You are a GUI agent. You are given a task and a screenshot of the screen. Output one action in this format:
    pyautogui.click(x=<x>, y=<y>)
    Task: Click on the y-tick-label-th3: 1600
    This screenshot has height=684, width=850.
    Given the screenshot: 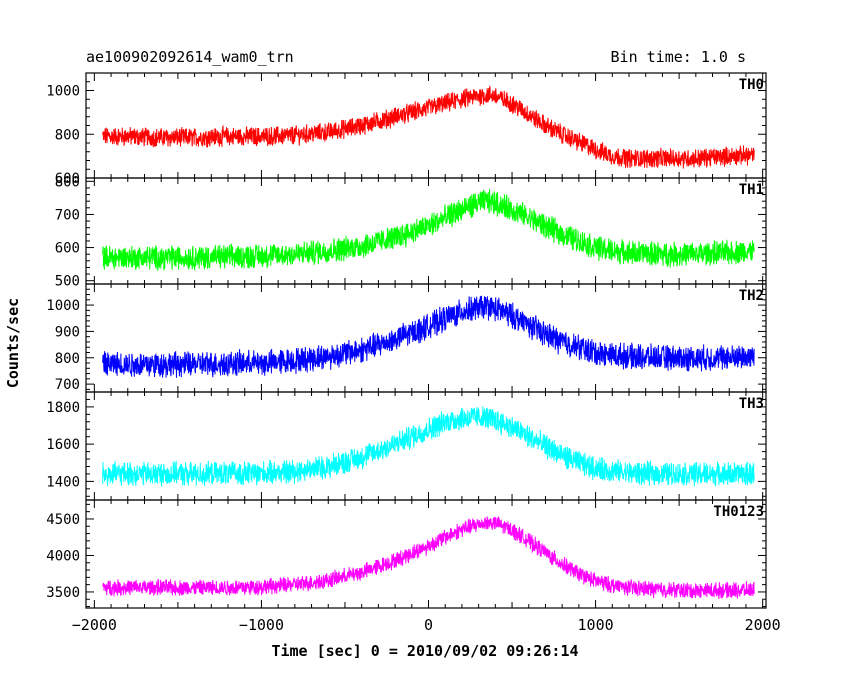 What is the action you would take?
    pyautogui.click(x=63, y=445)
    